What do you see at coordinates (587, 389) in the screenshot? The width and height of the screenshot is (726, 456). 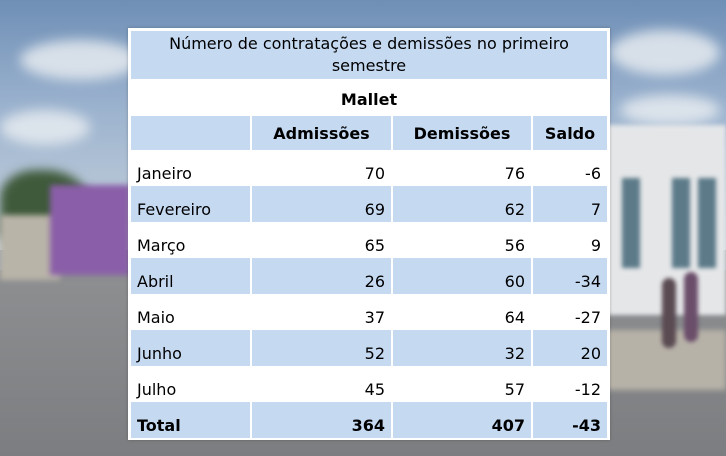 I see `cell-saldo: -12` at bounding box center [587, 389].